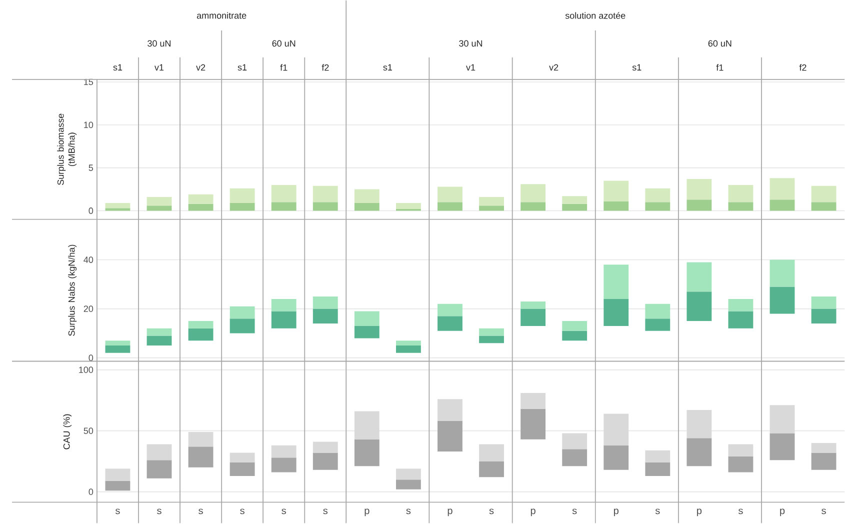 This screenshot has width=845, height=524. What do you see at coordinates (67, 150) in the screenshot?
I see `y-axis-title: Surplus biomasse (tMB/ha)` at bounding box center [67, 150].